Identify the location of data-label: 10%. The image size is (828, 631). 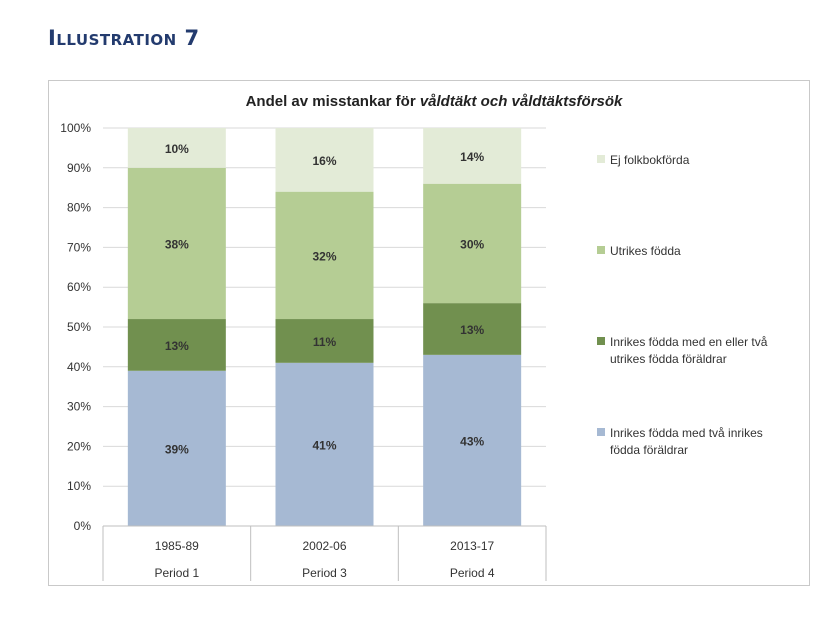
(177, 149).